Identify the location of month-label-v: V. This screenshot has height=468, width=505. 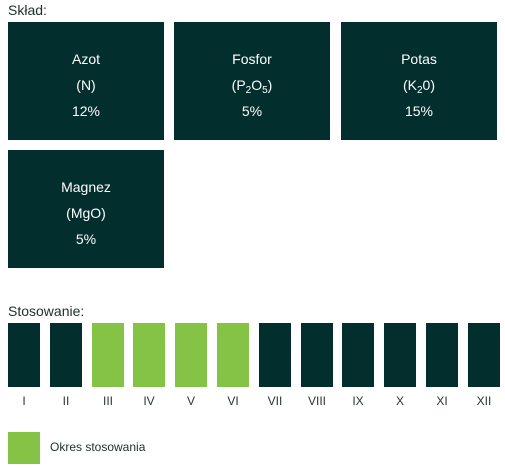
(190, 401).